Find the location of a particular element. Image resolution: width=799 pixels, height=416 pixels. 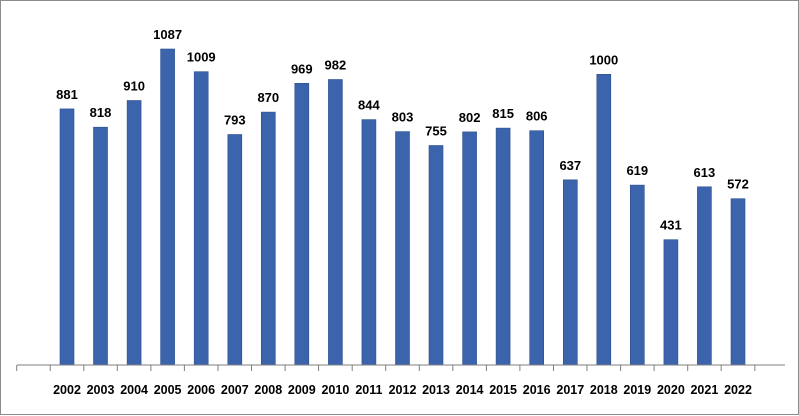

bar-2008 is located at coordinates (268, 238).